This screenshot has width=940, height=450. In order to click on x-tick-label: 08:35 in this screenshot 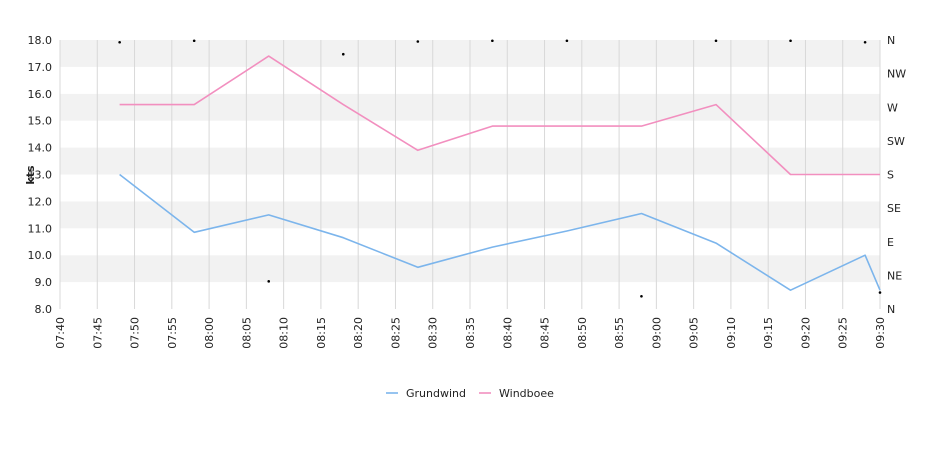, I will do `click(470, 333)`.